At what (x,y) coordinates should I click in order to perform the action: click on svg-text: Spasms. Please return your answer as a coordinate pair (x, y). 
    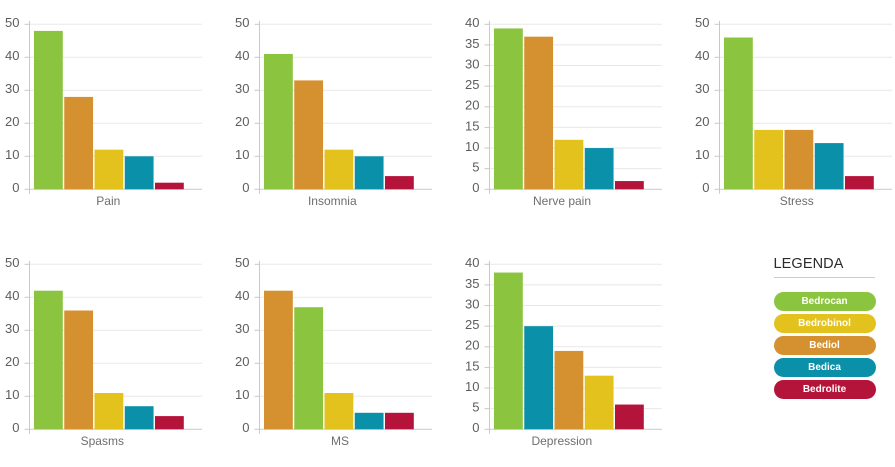
    Looking at the image, I should click on (102, 441).